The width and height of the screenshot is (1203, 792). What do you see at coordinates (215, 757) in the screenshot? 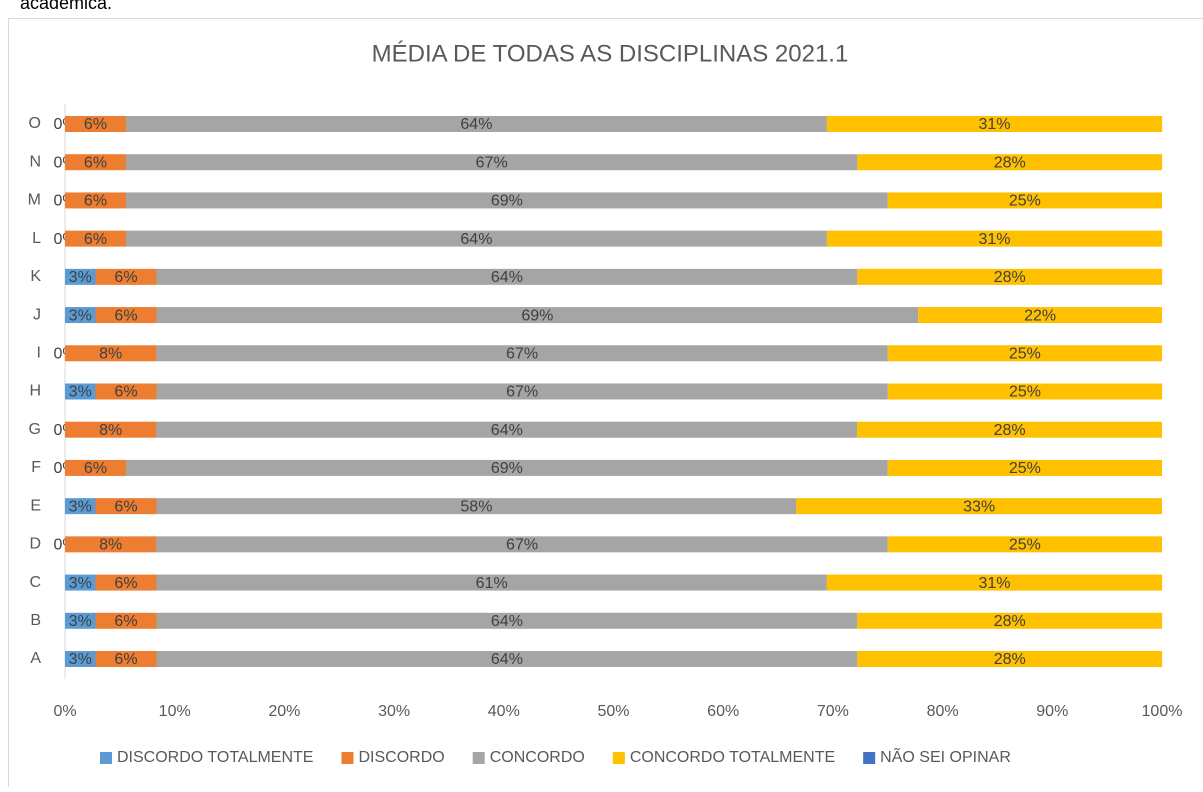
I see `legend-label: DISCORDO TOTALMENTE` at bounding box center [215, 757].